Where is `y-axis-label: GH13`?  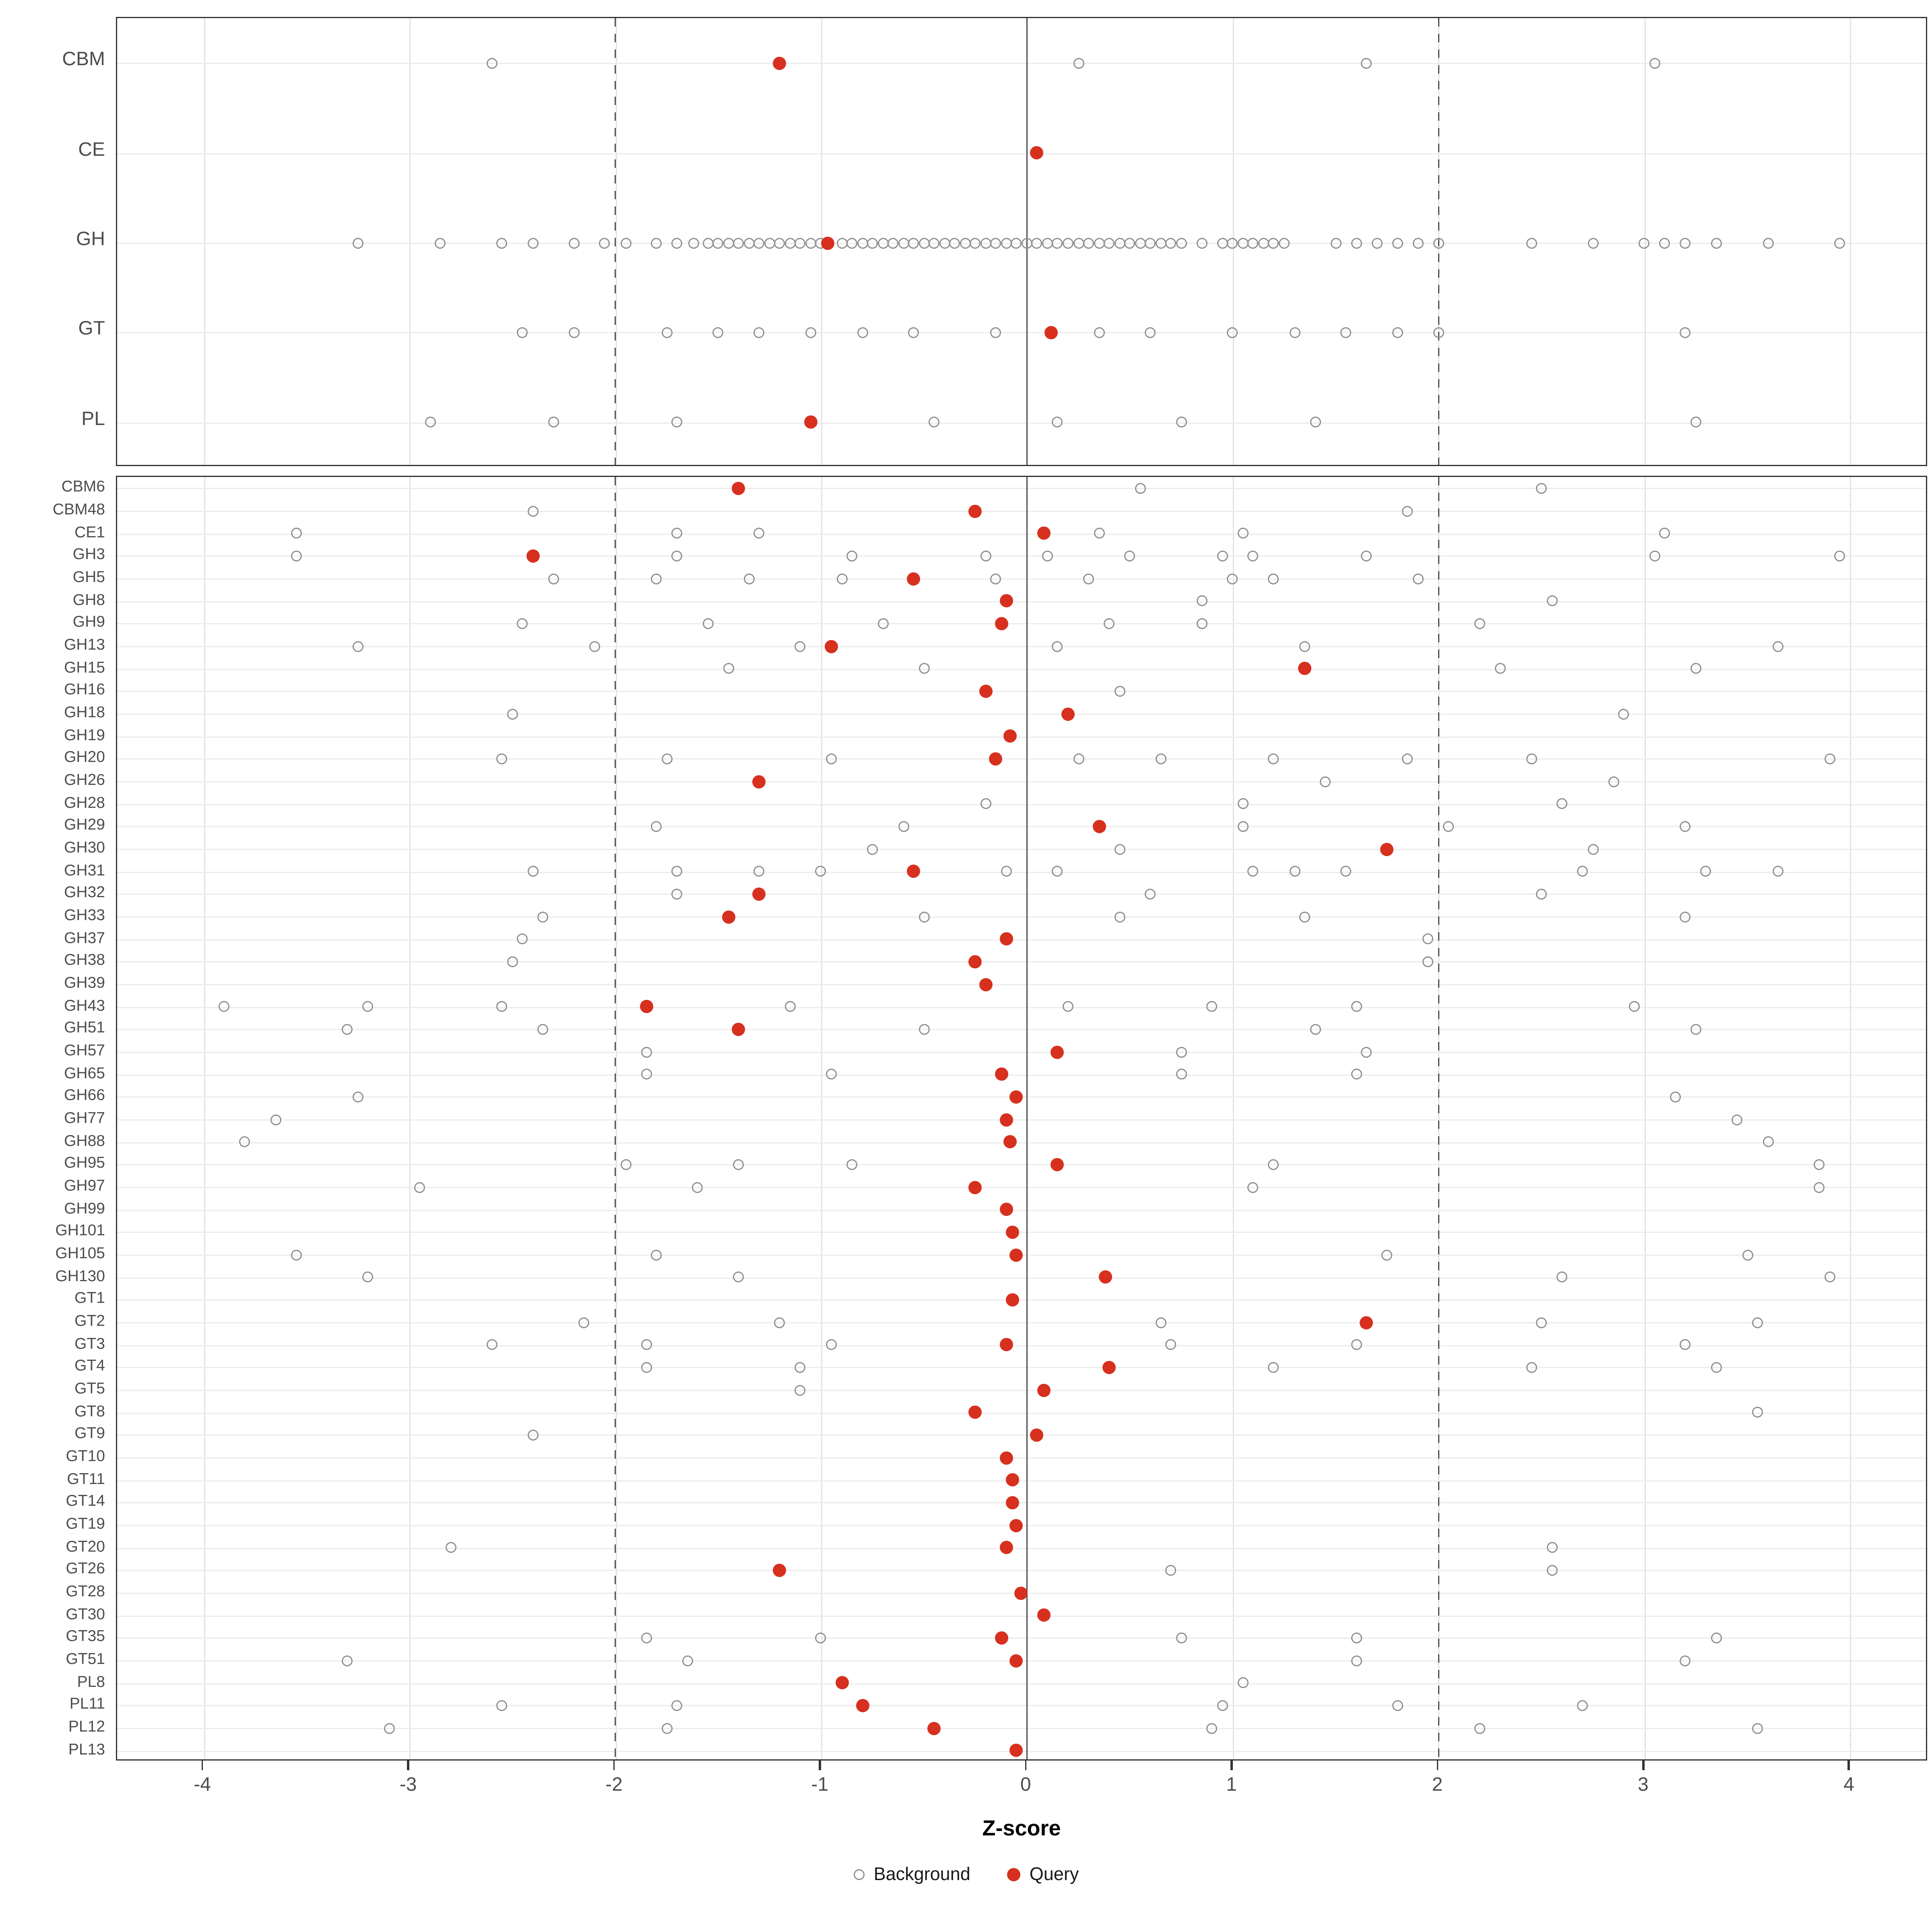
y-axis-label: GH13 is located at coordinates (84, 644).